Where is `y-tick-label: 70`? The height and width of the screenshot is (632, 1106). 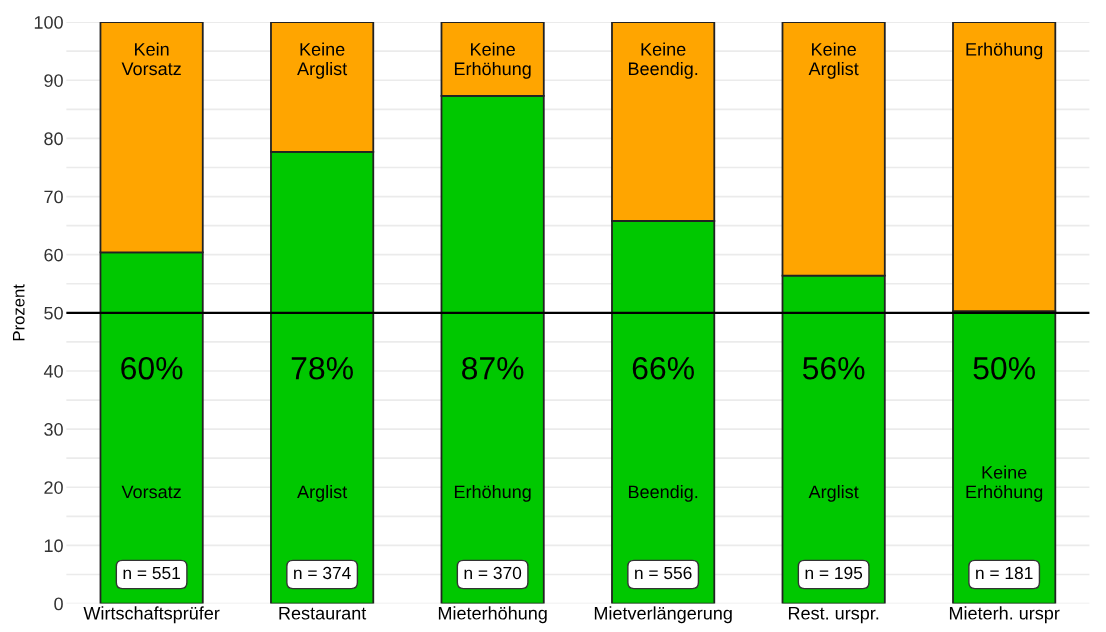
y-tick-label: 70 is located at coordinates (53, 197).